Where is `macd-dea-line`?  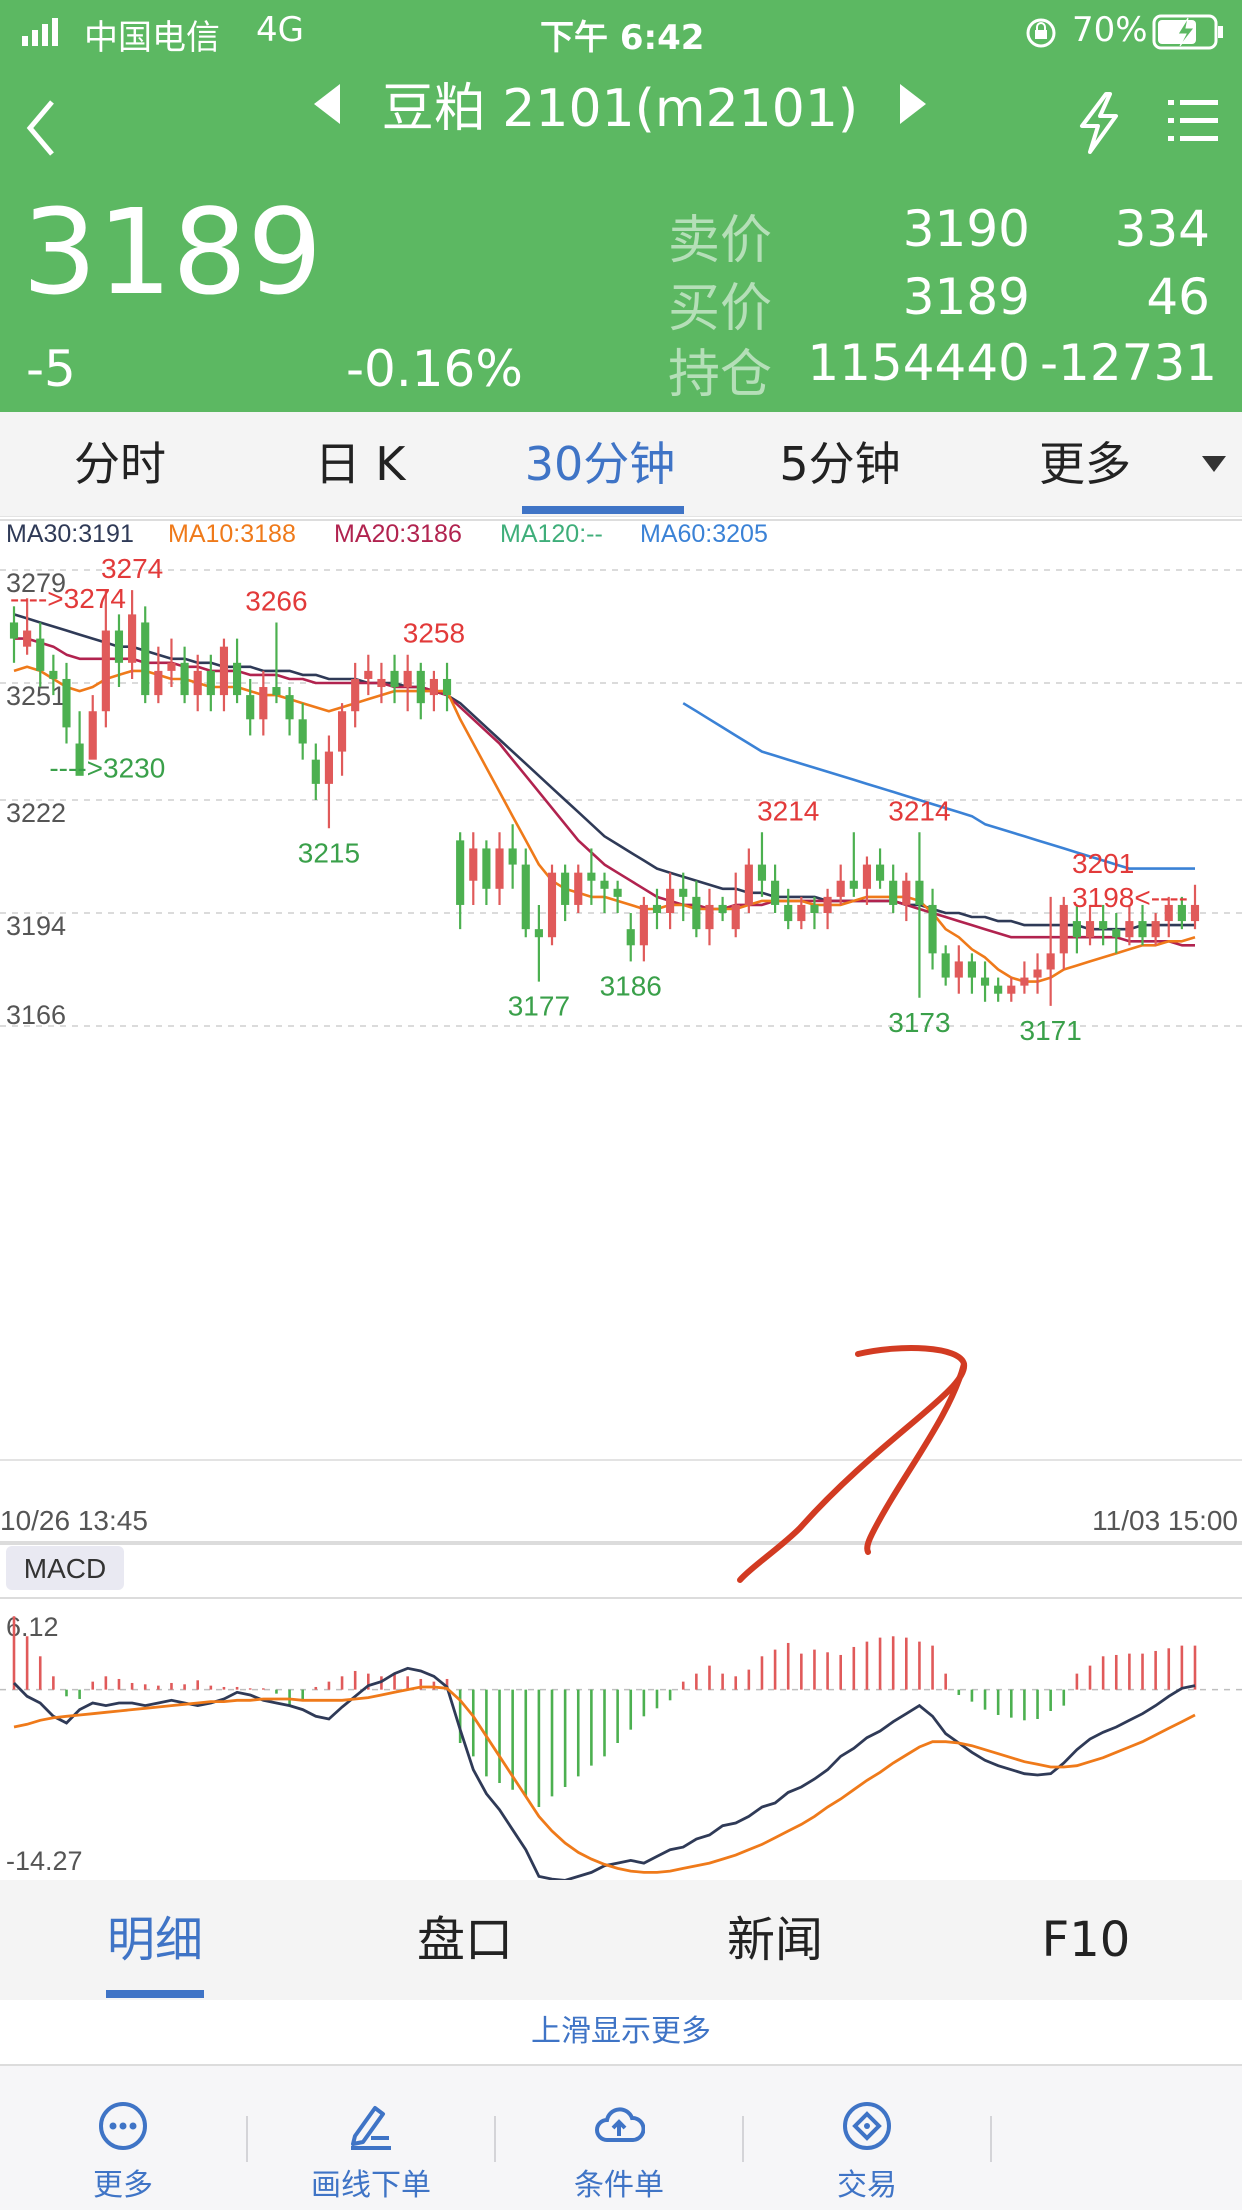 macd-dea-line is located at coordinates (604, 1779).